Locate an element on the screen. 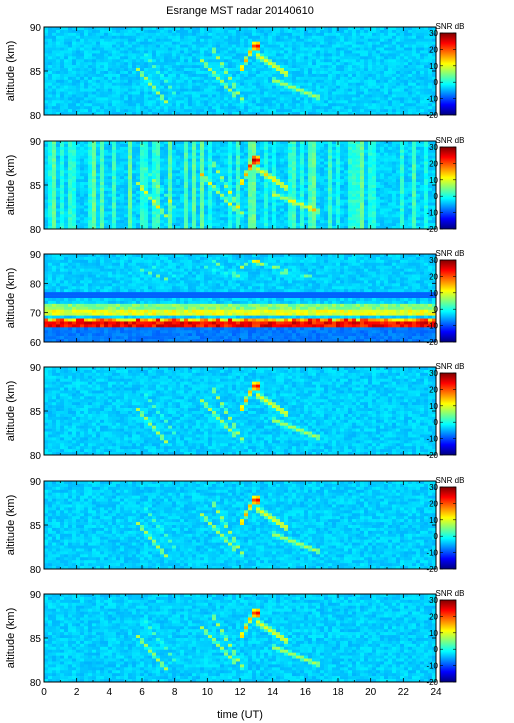  x-tick-label: 10 is located at coordinates (208, 692).